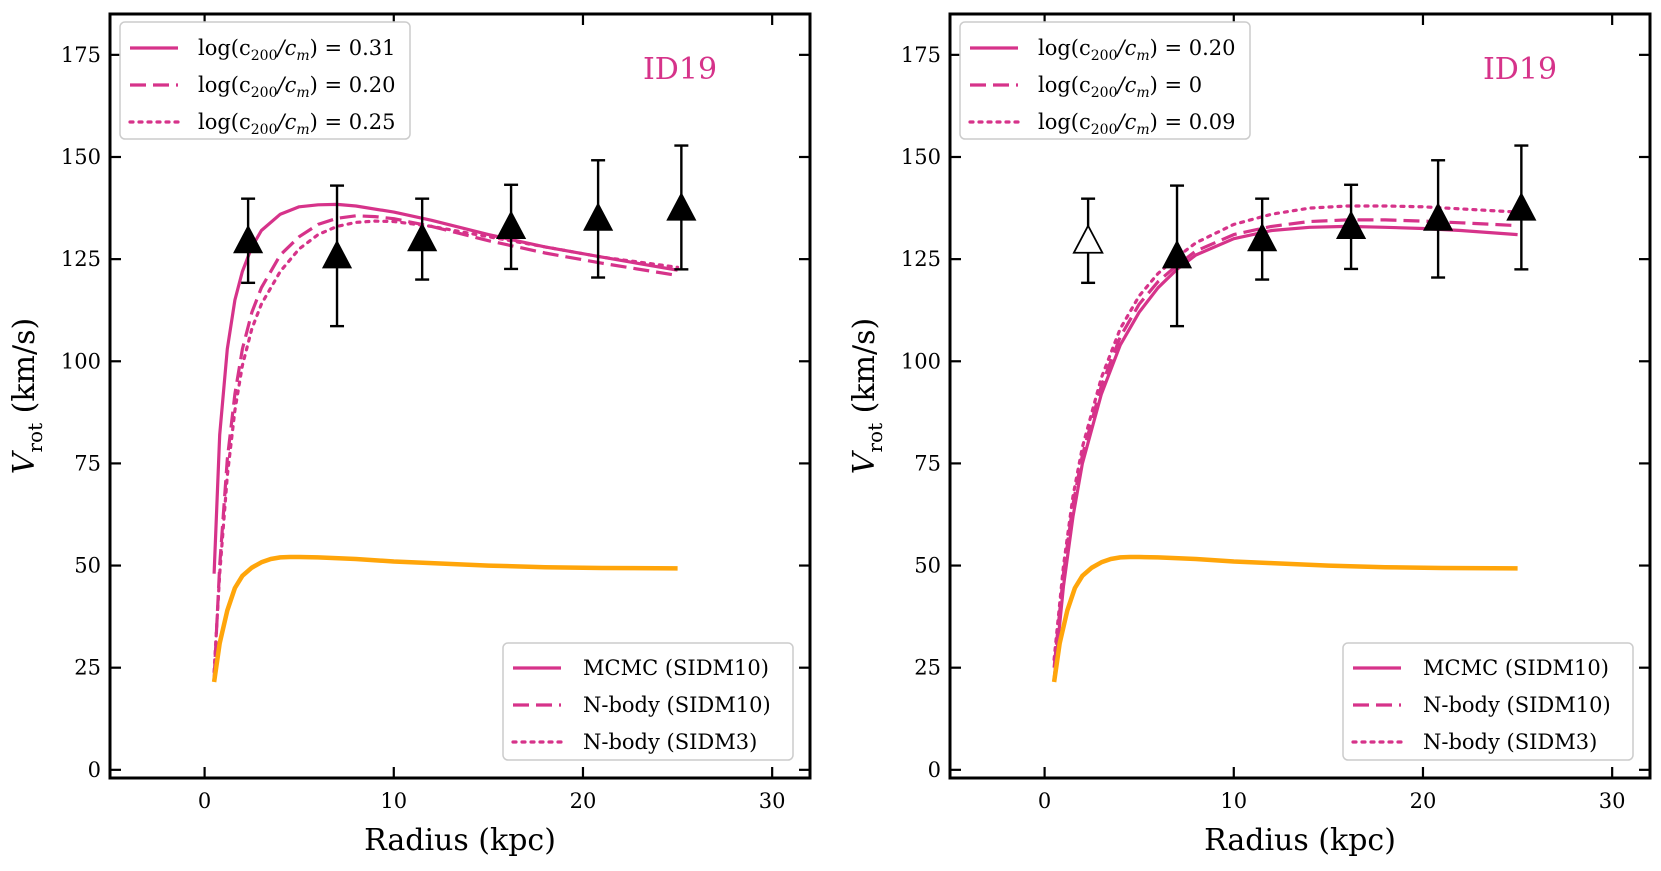 This screenshot has height=871, width=1661. I want to click on data-point-hollow, so click(1088, 238).